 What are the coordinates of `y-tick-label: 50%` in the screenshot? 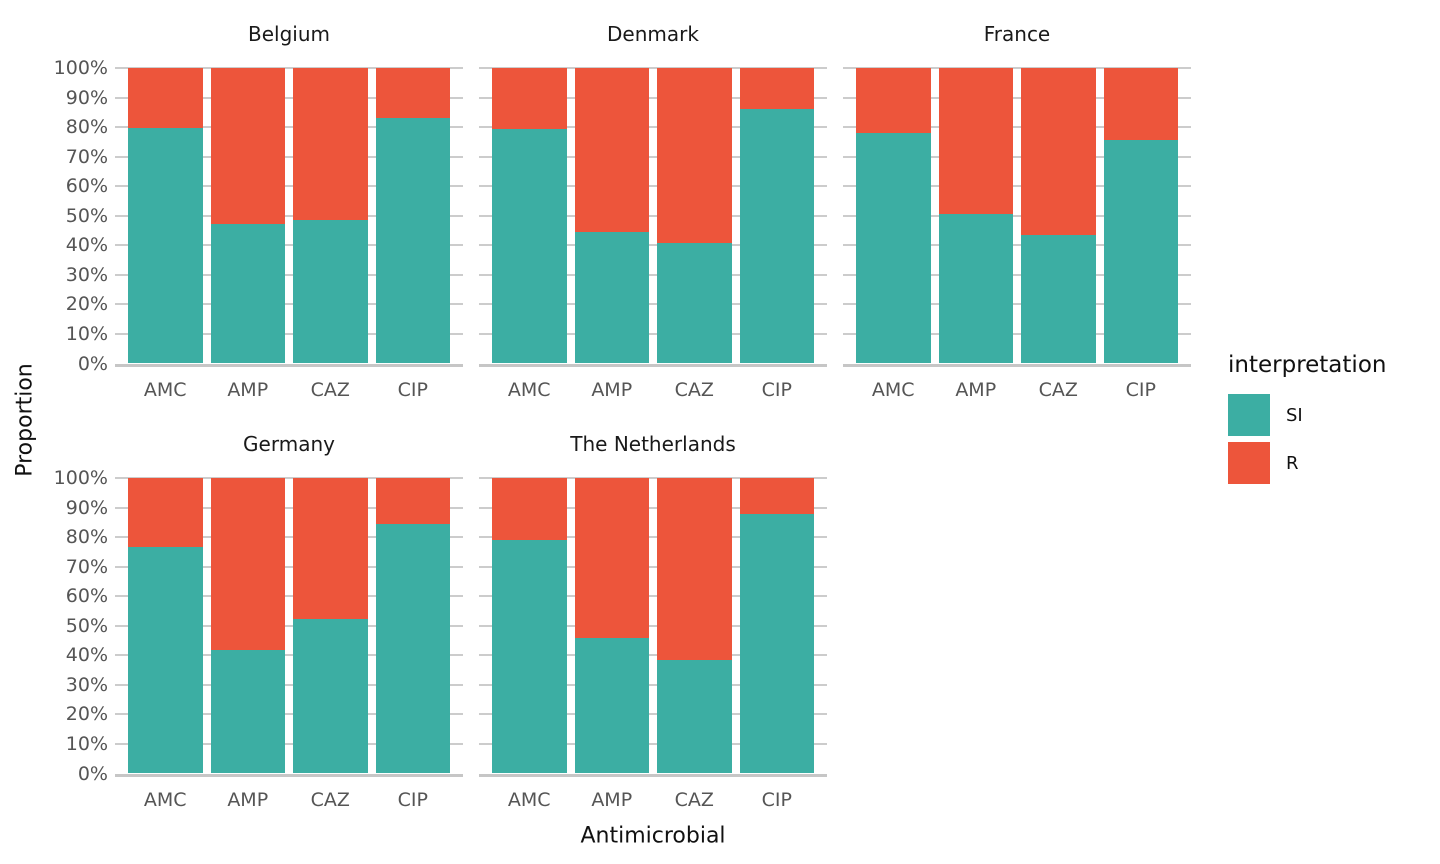 It's located at (86, 625).